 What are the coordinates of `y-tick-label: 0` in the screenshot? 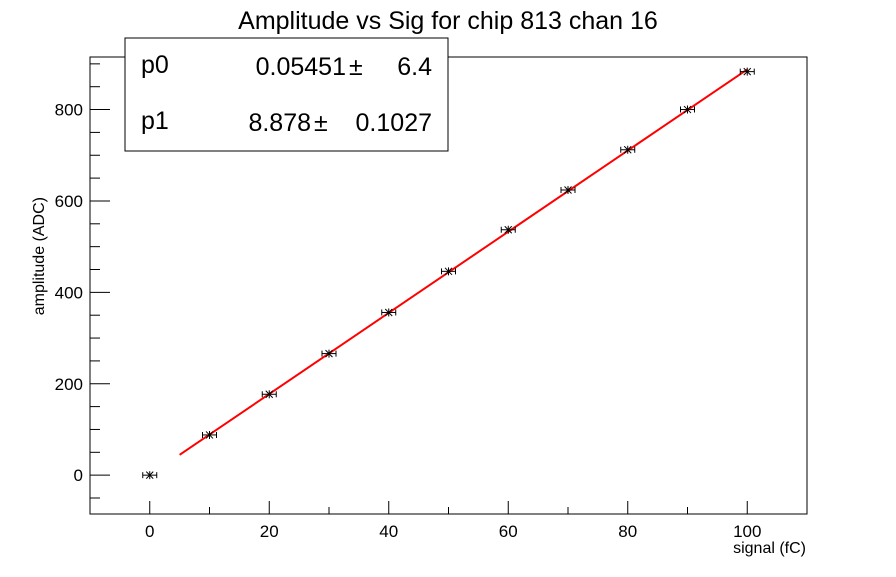 It's located at (78, 475).